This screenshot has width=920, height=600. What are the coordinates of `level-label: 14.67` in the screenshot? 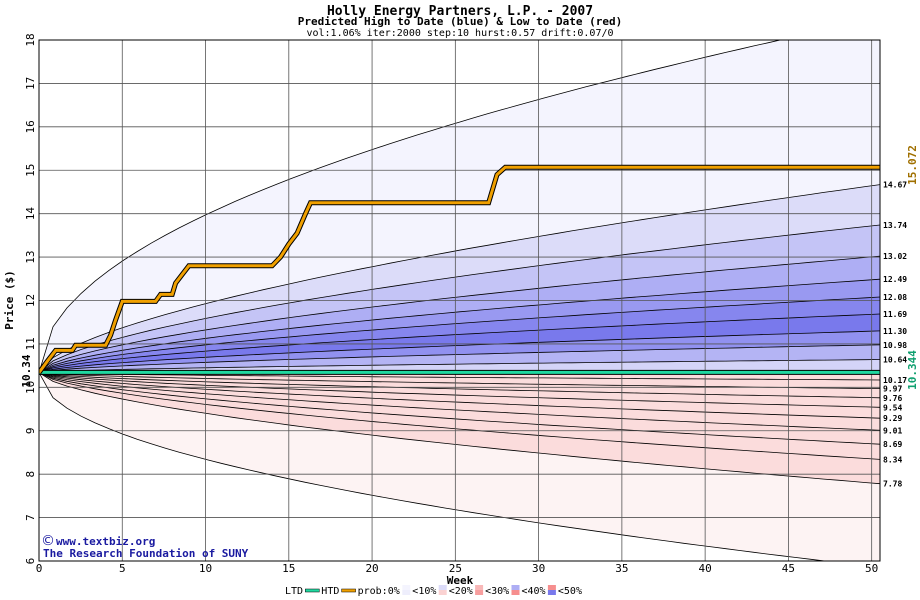 It's located at (895, 185).